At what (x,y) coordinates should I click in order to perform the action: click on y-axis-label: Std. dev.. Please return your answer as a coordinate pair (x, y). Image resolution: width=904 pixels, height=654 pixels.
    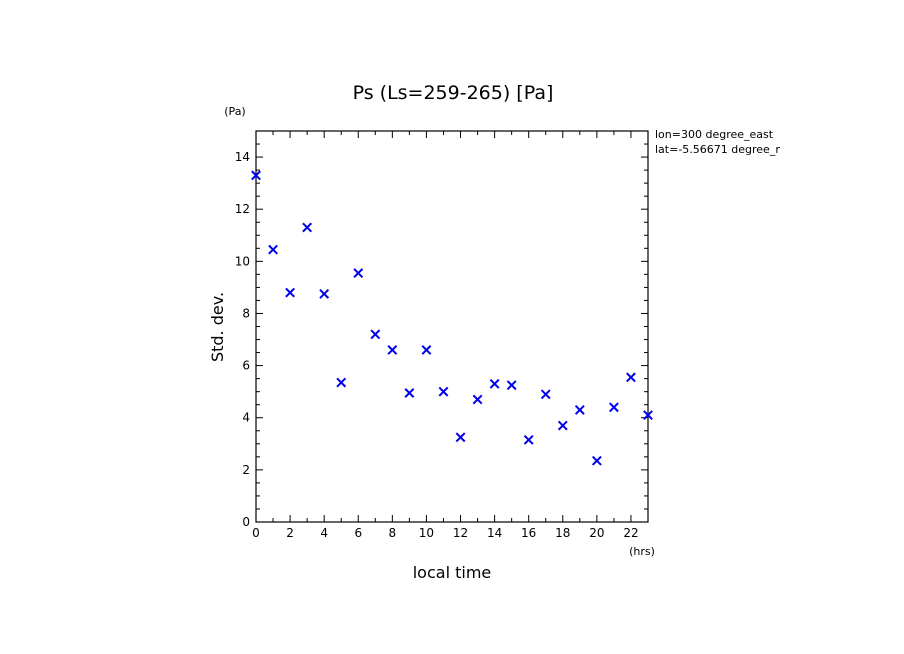
    Looking at the image, I should click on (217, 327).